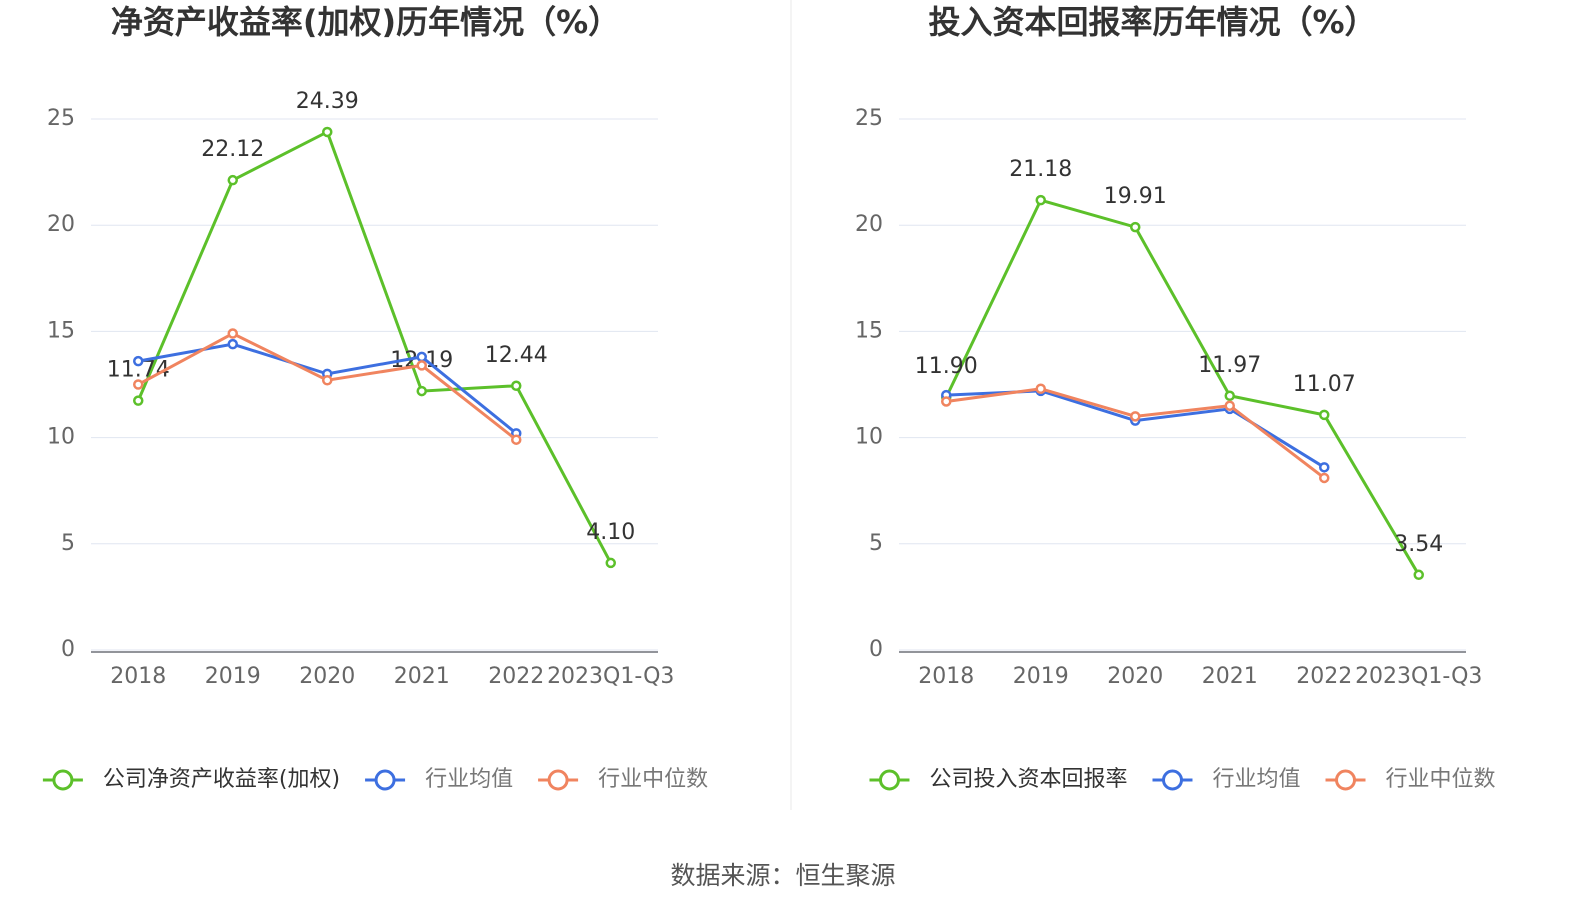  I want to click on chart-title: 投入资本回报率历年情况（%）, so click(1152, 22).